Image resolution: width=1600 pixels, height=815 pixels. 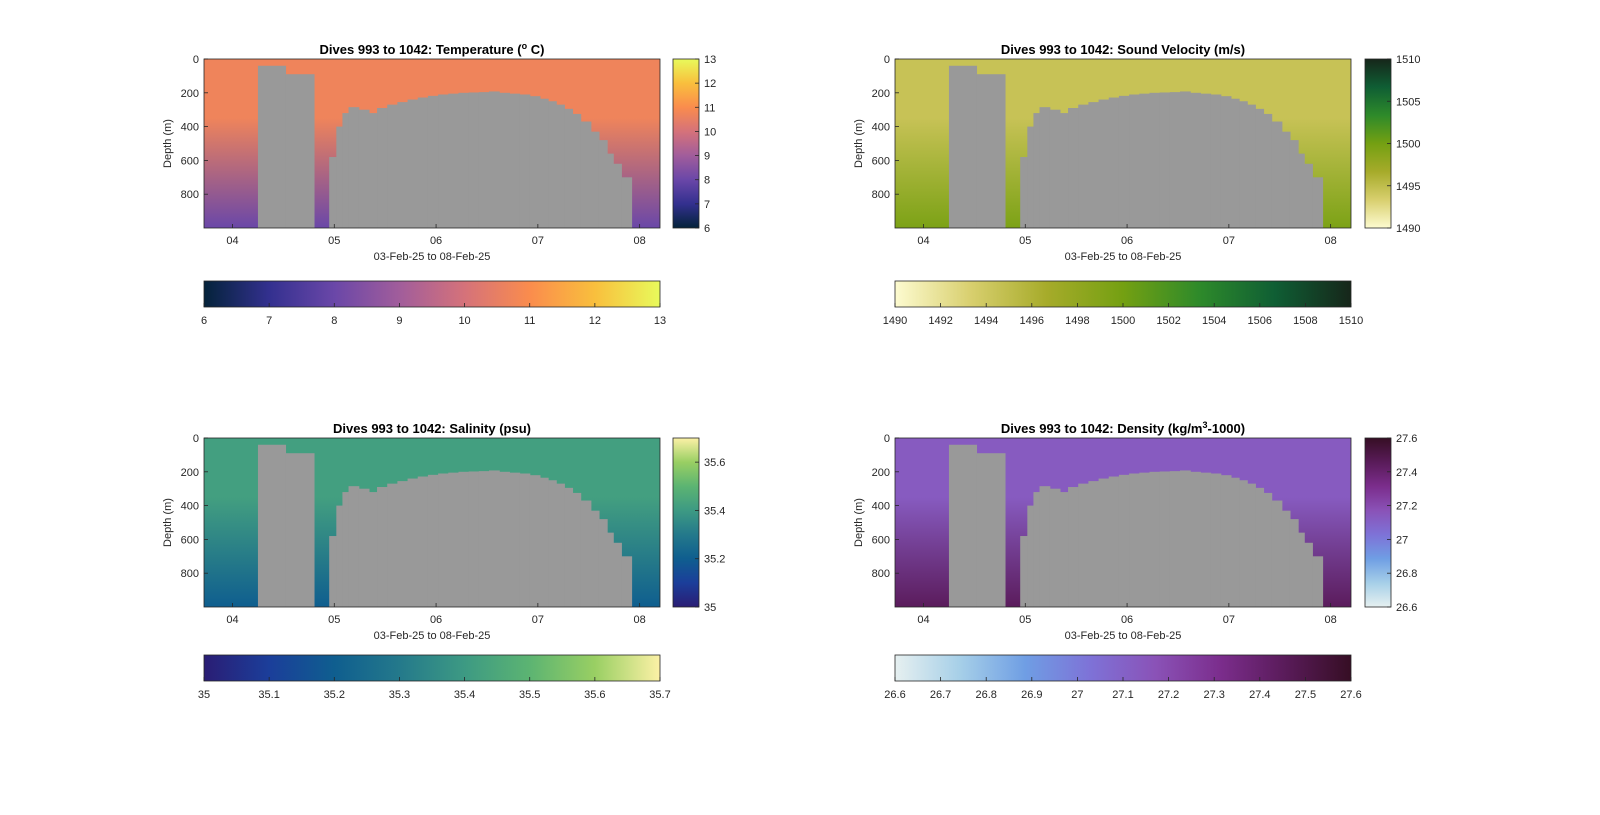 What do you see at coordinates (432, 668) in the screenshot?
I see `bottom-colorbar` at bounding box center [432, 668].